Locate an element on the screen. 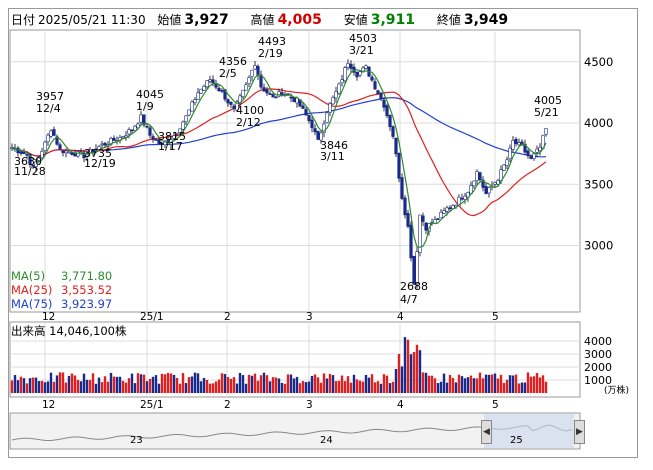  annotation-date: 2/19 is located at coordinates (270, 53).